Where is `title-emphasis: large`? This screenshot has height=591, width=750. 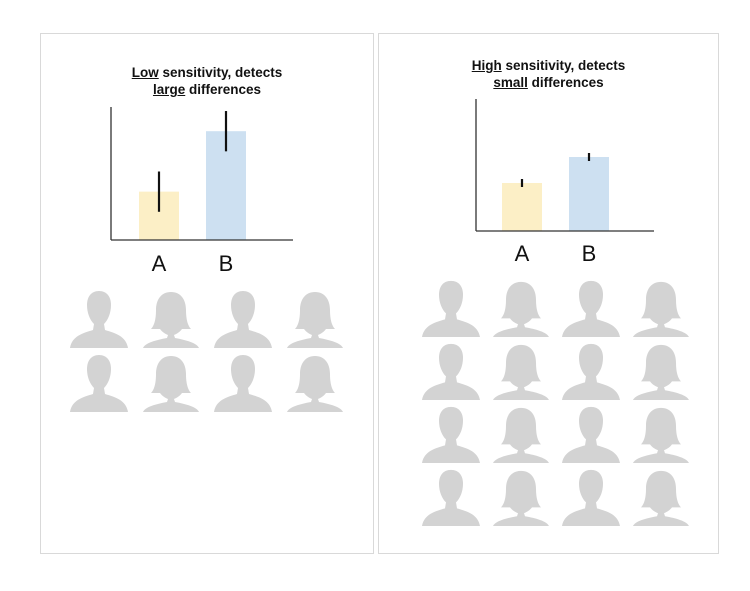
title-emphasis: large is located at coordinates (169, 89).